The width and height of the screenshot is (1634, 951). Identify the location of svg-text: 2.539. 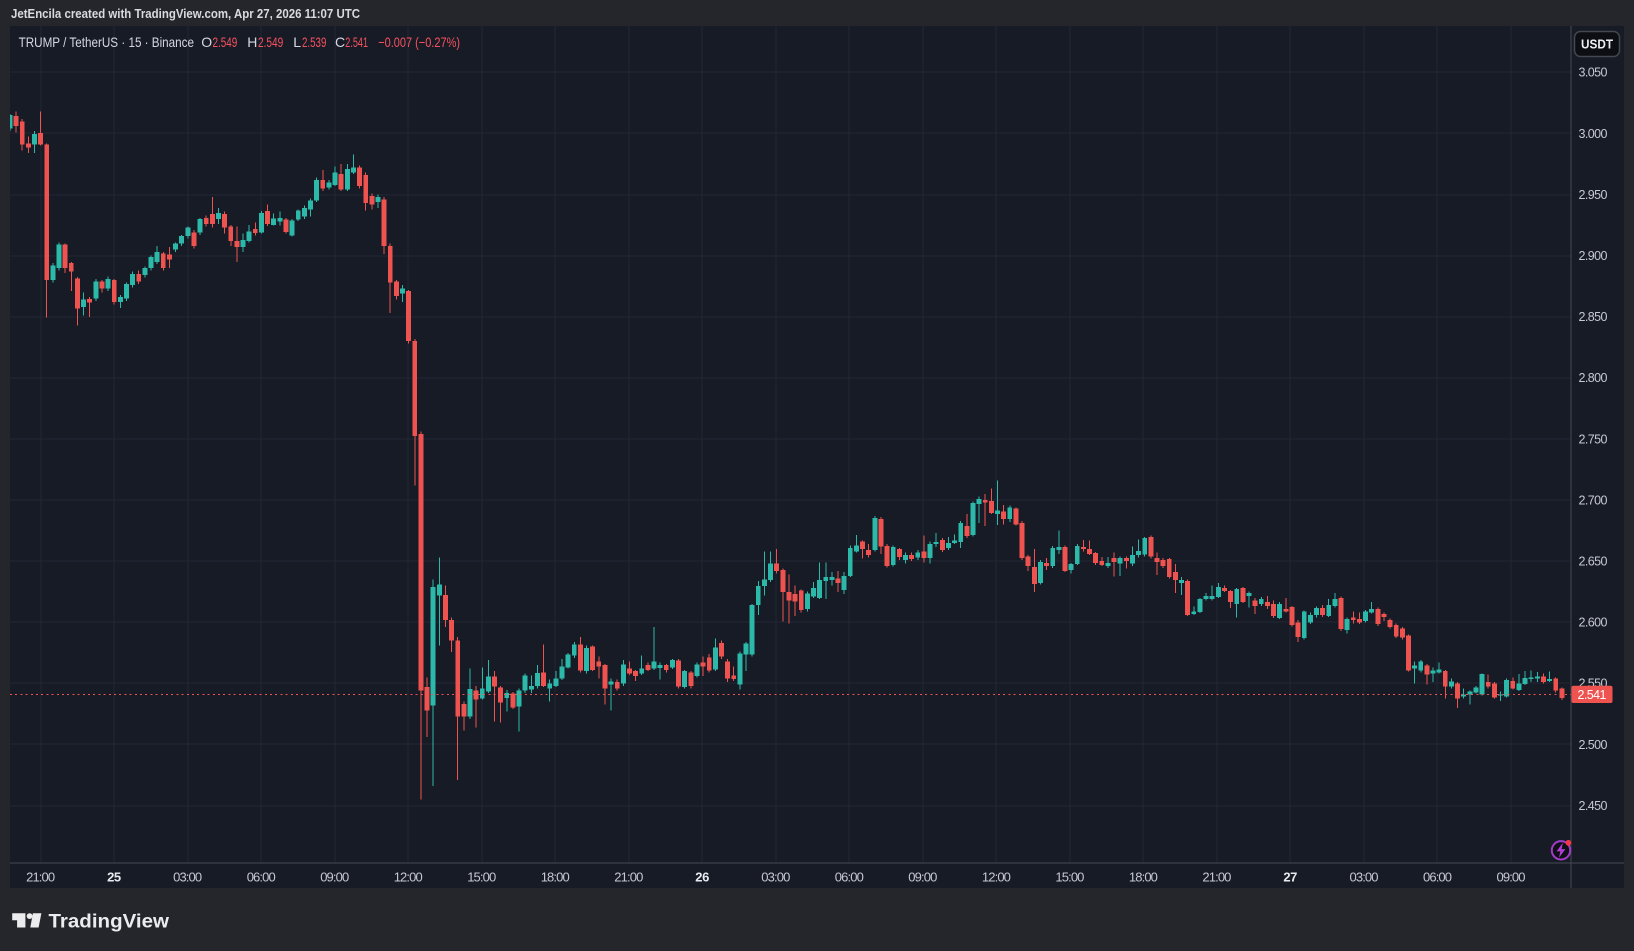
(314, 42).